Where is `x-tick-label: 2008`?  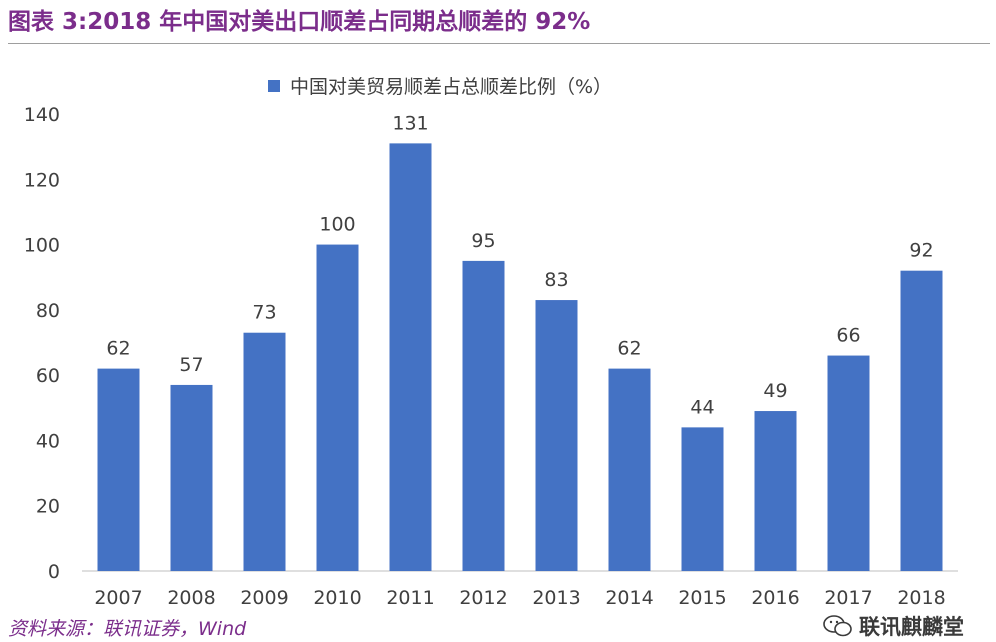 x-tick-label: 2008 is located at coordinates (191, 598).